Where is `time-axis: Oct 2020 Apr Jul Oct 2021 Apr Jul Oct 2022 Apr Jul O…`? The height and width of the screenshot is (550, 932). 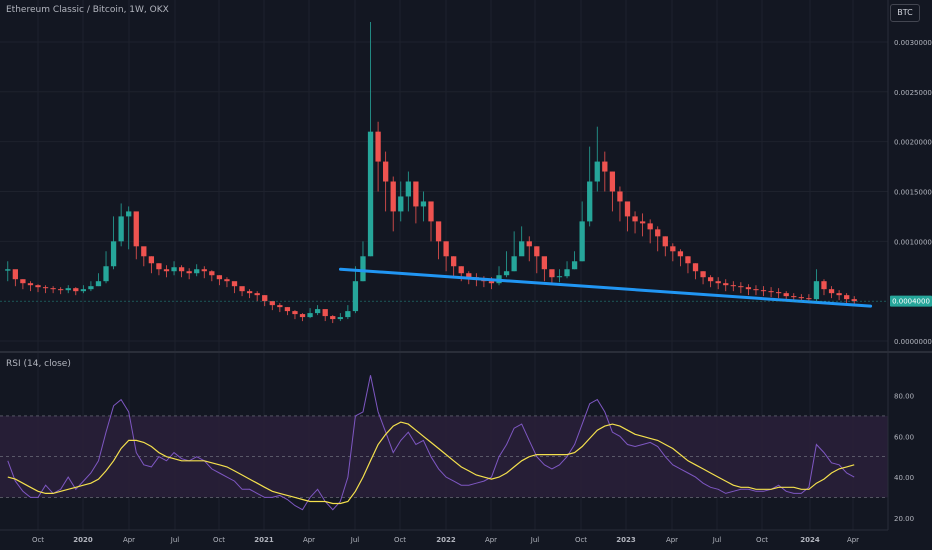 time-axis: Oct 2020 Apr Jul Oct 2021 Apr Jul Oct 2022 Apr Jul O… is located at coordinates (445, 540).